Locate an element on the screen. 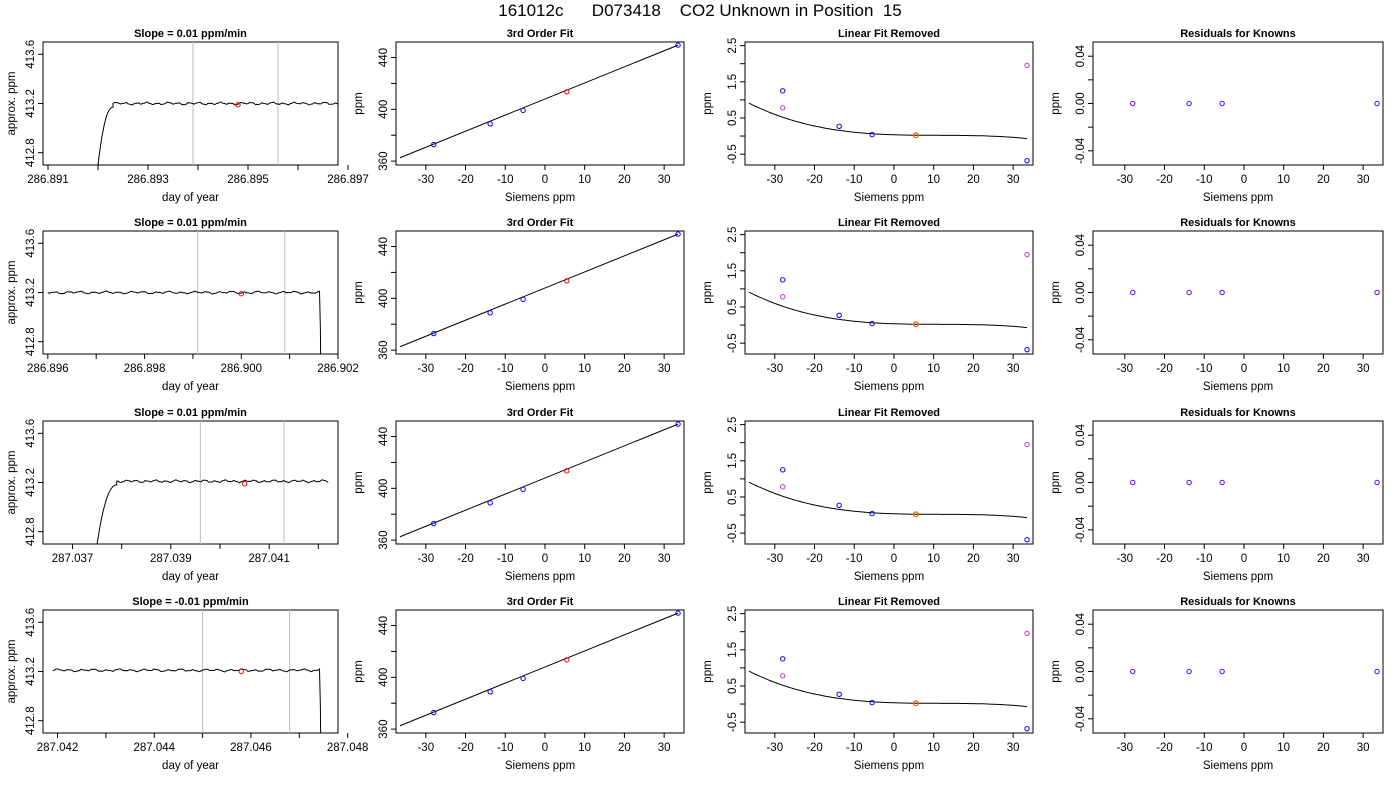  r1c0-trace-line is located at coordinates (184, 322).